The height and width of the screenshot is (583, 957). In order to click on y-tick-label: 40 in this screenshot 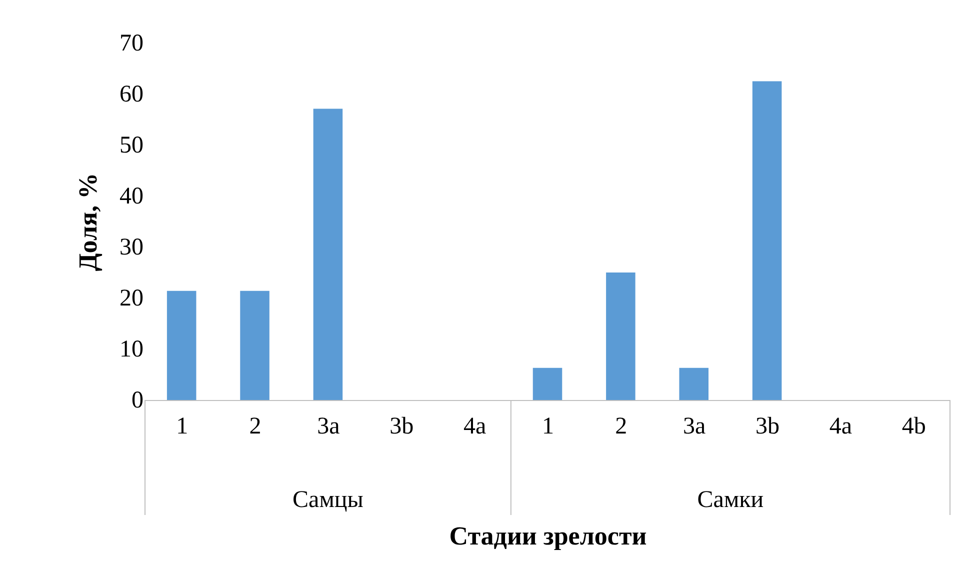, I will do `click(132, 197)`.